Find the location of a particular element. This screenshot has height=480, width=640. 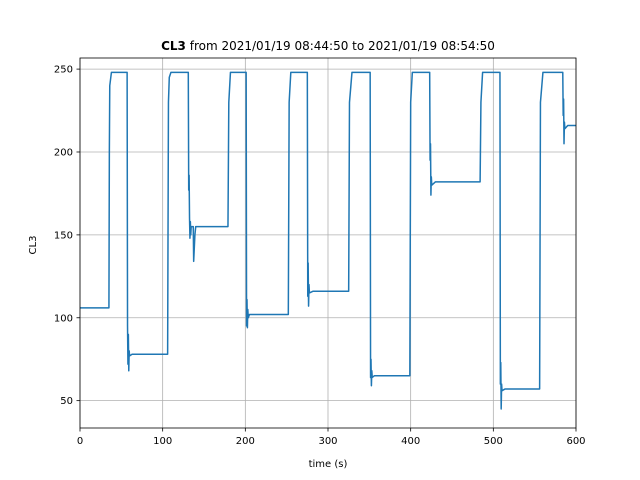

y-tick-label: 100 is located at coordinates (63, 318).